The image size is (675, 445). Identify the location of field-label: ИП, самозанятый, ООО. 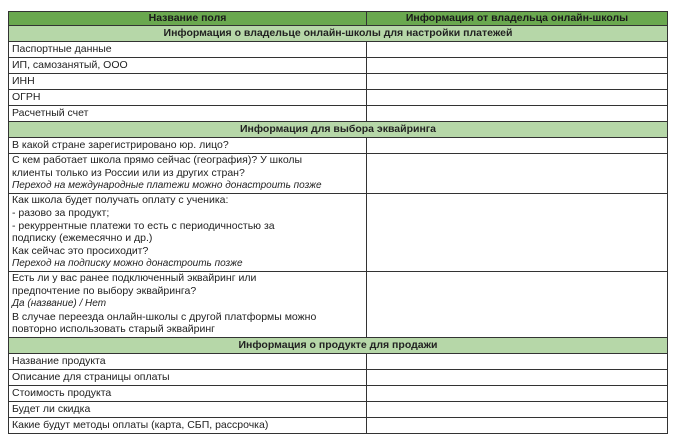
(187, 65).